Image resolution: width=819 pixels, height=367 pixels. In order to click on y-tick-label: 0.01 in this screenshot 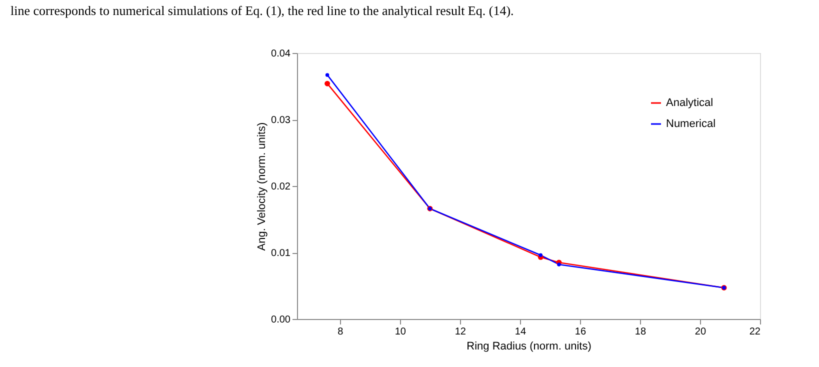, I will do `click(281, 253)`.